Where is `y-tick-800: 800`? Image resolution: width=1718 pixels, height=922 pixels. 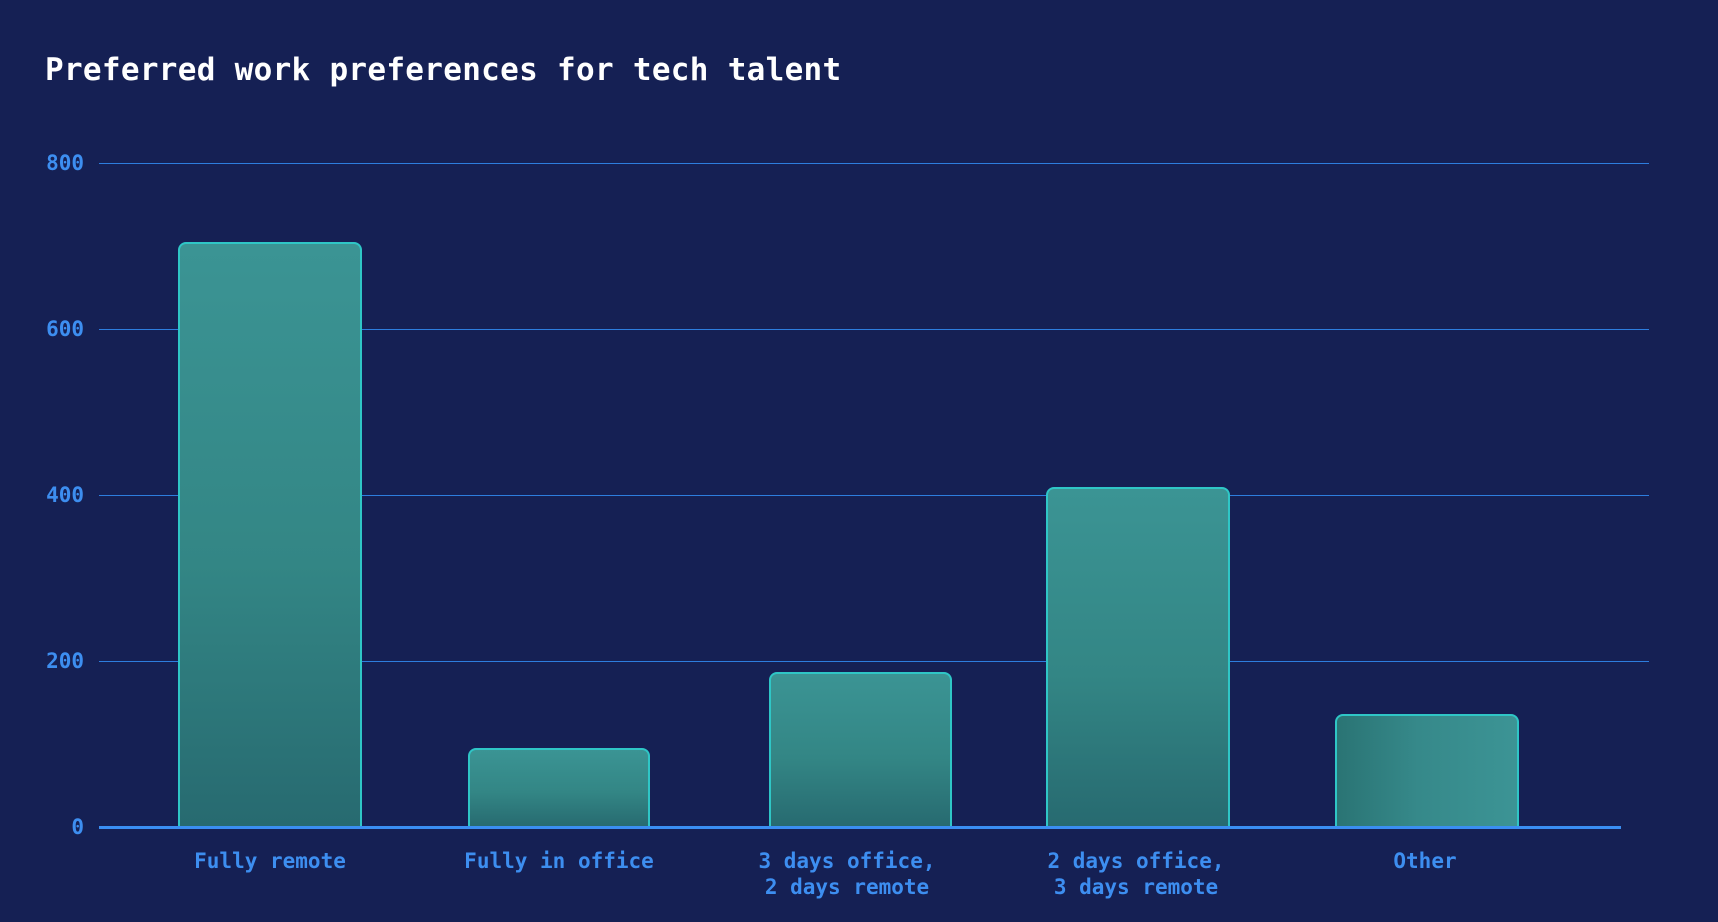
y-tick-800: 800 is located at coordinates (65, 163).